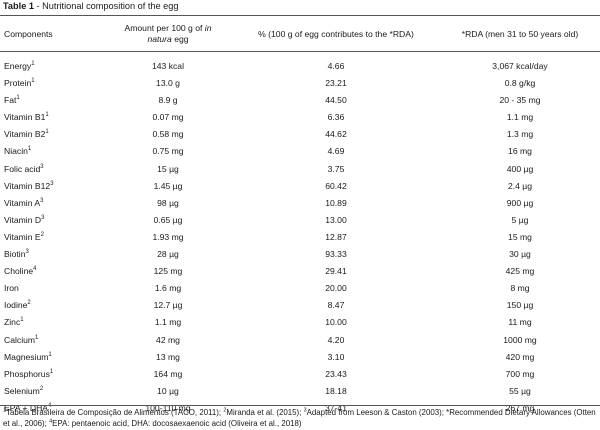 The image size is (600, 430). What do you see at coordinates (26, 134) in the screenshot?
I see `row-component: Vitamin B21` at bounding box center [26, 134].